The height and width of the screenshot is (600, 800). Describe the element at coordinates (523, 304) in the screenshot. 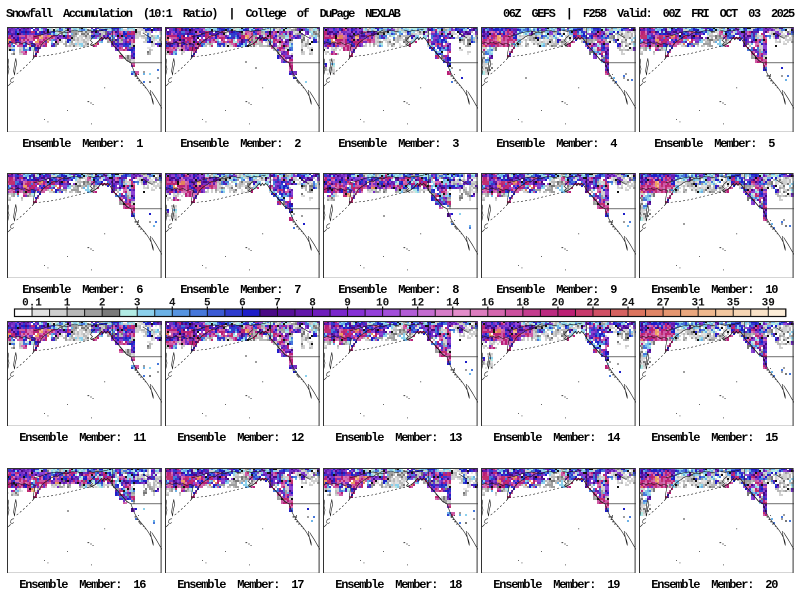

I see `svg-text: 18` at that location.